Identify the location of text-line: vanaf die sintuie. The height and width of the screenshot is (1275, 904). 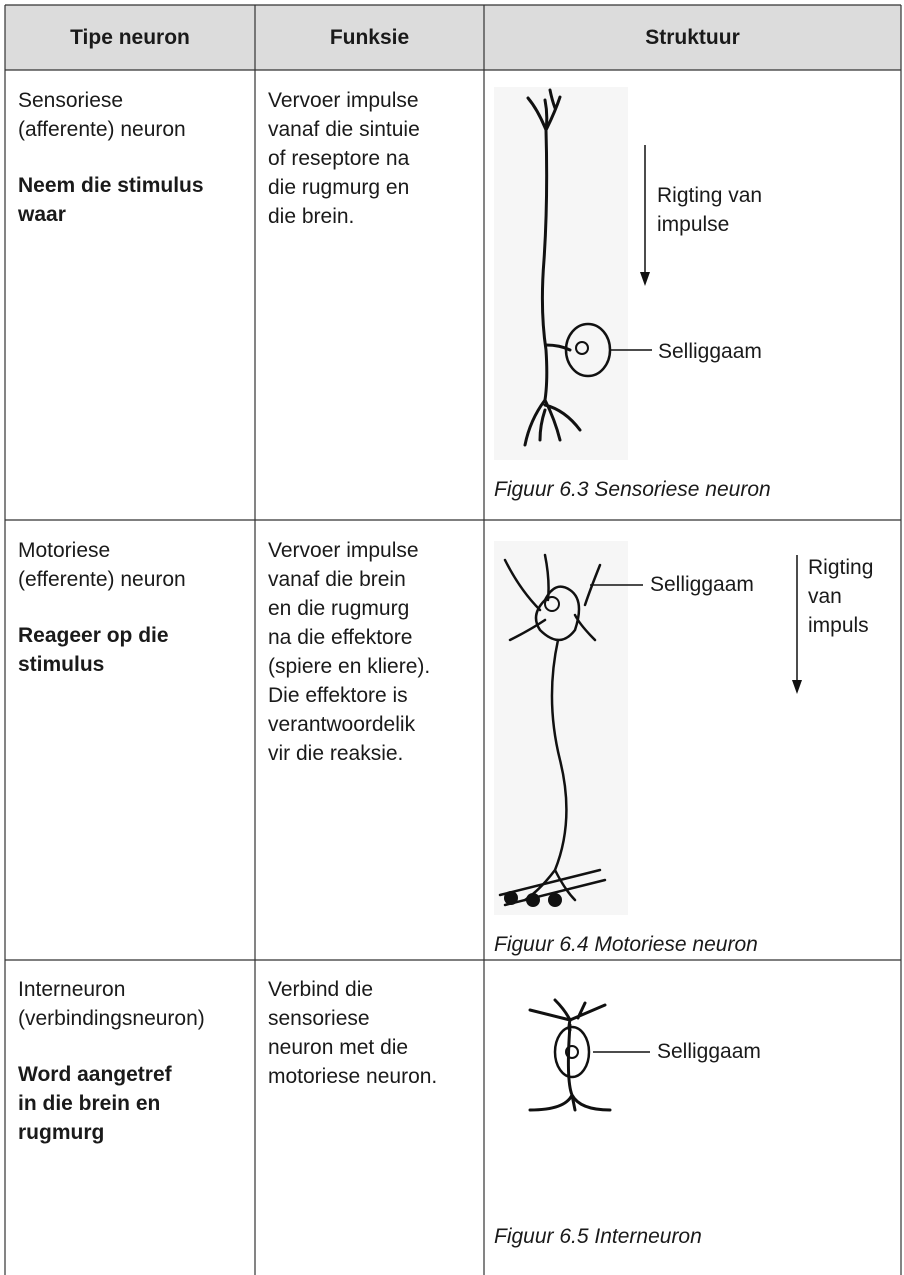
(344, 129).